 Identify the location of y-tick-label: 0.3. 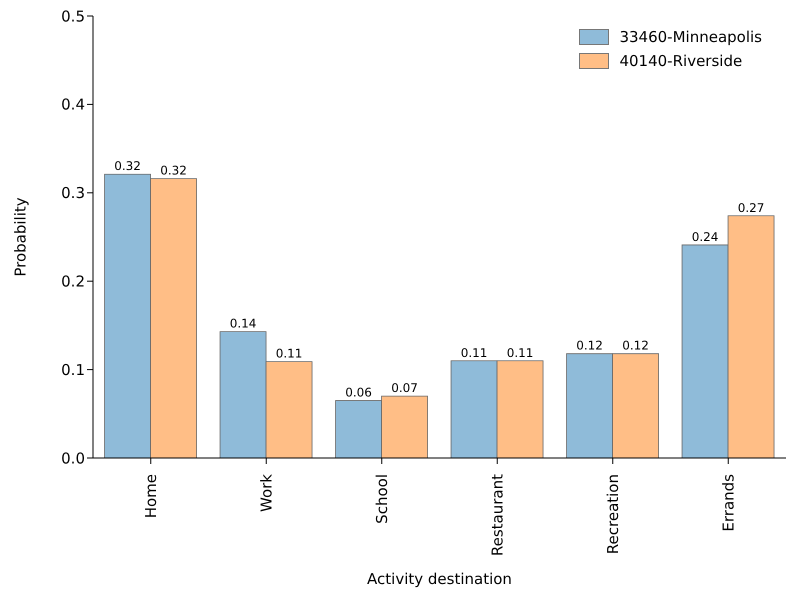
(73, 193).